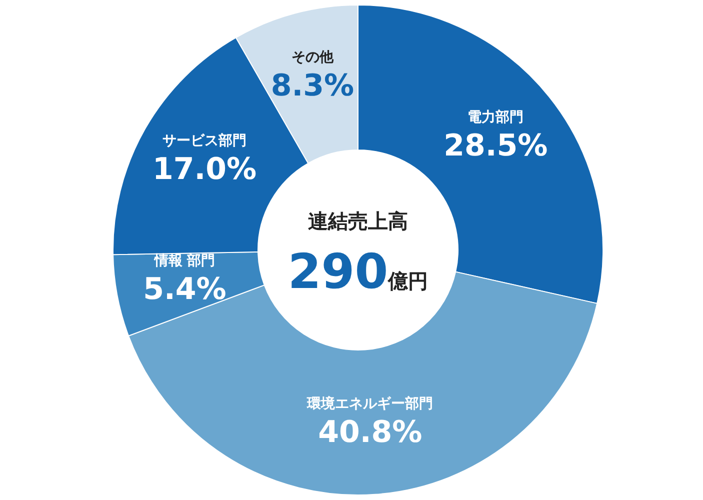 Image resolution: width=703 pixels, height=500 pixels. I want to click on data-label: 8.3%, so click(312, 86).